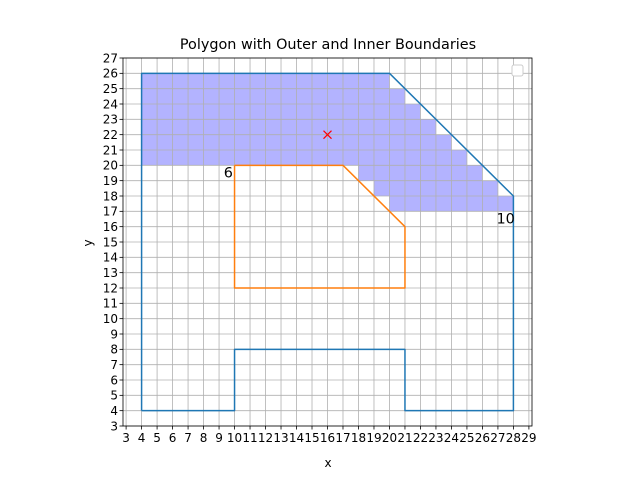 The image size is (640, 480). Describe the element at coordinates (373, 438) in the screenshot. I see `x-tick-label: 19` at that location.